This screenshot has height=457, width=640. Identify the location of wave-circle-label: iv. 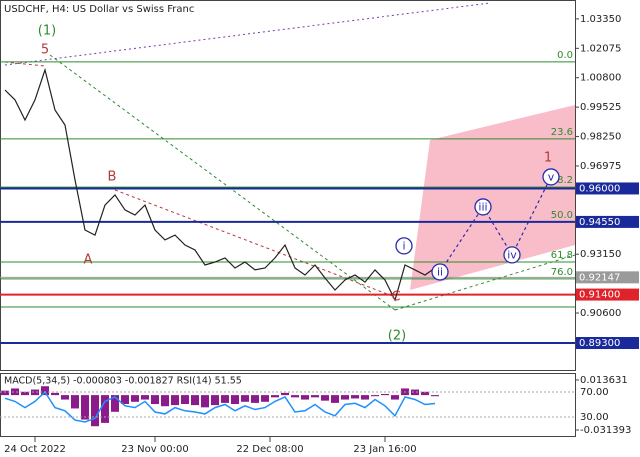
(512, 254).